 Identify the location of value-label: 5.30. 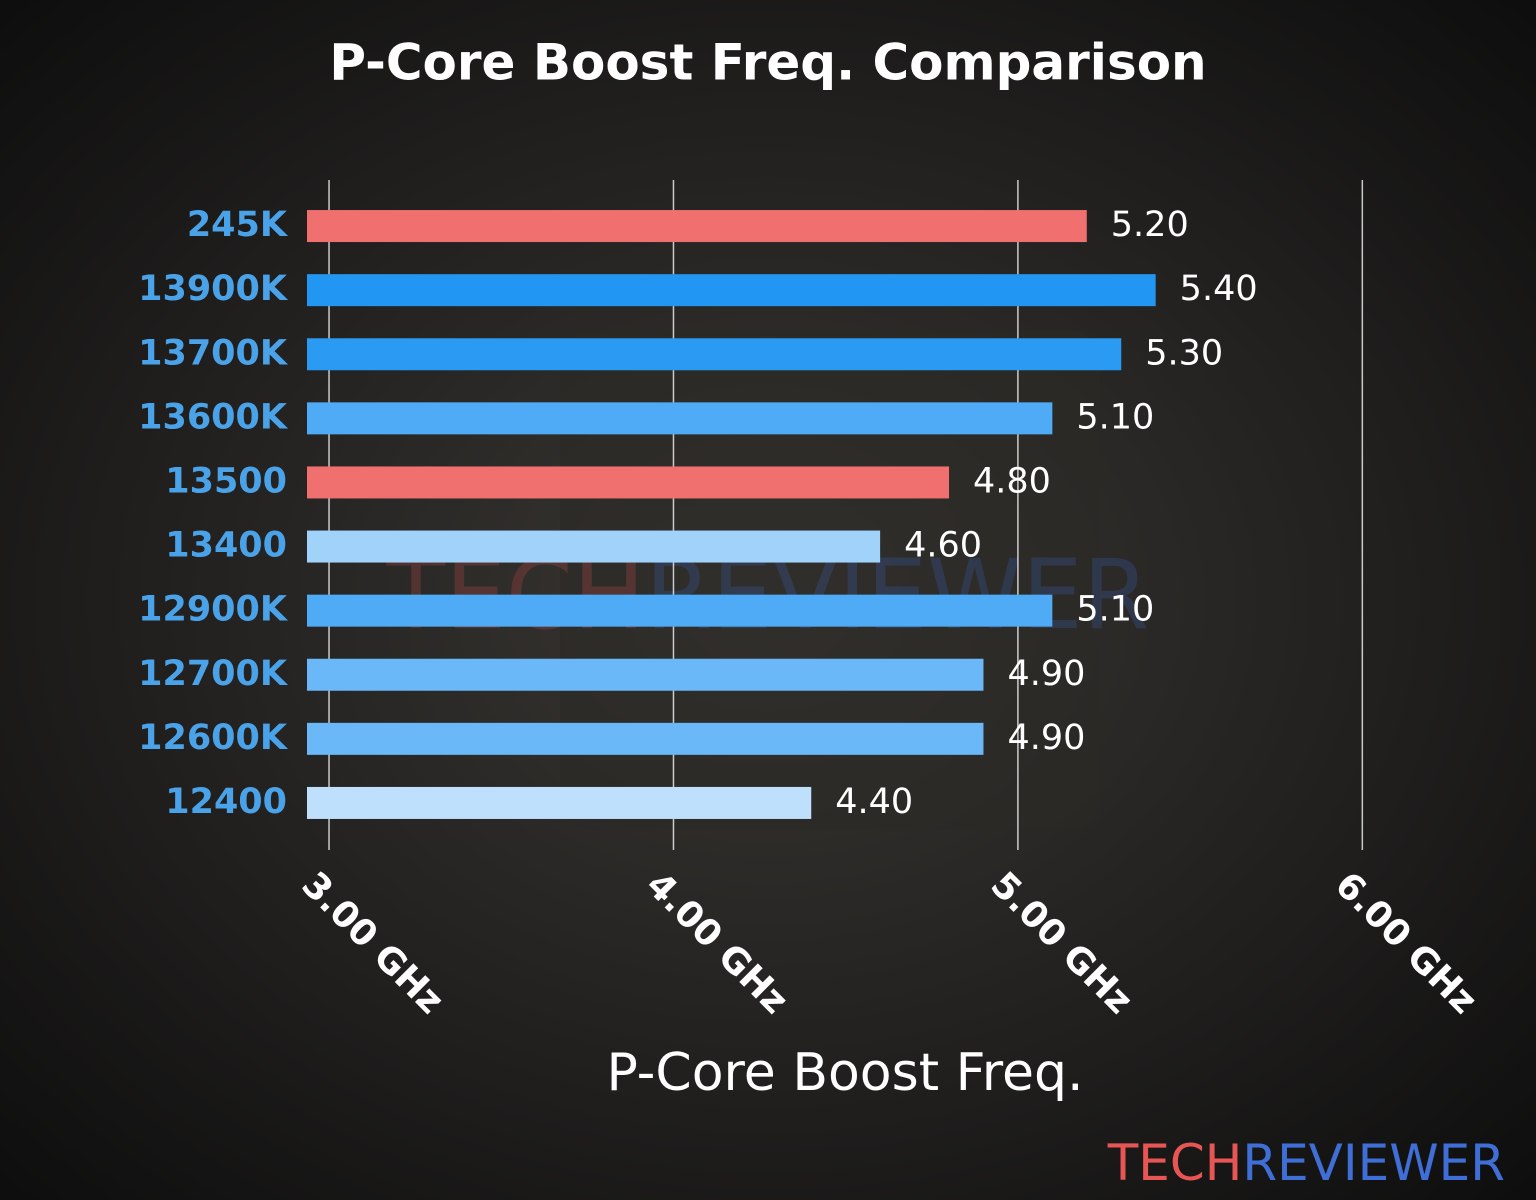
(1184, 353).